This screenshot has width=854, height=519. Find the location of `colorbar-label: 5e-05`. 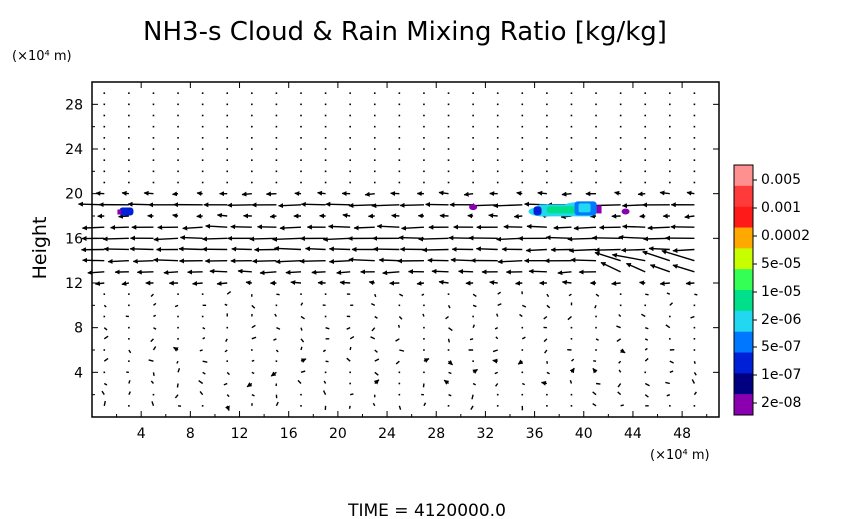

colorbar-label: 5e-05 is located at coordinates (781, 264).